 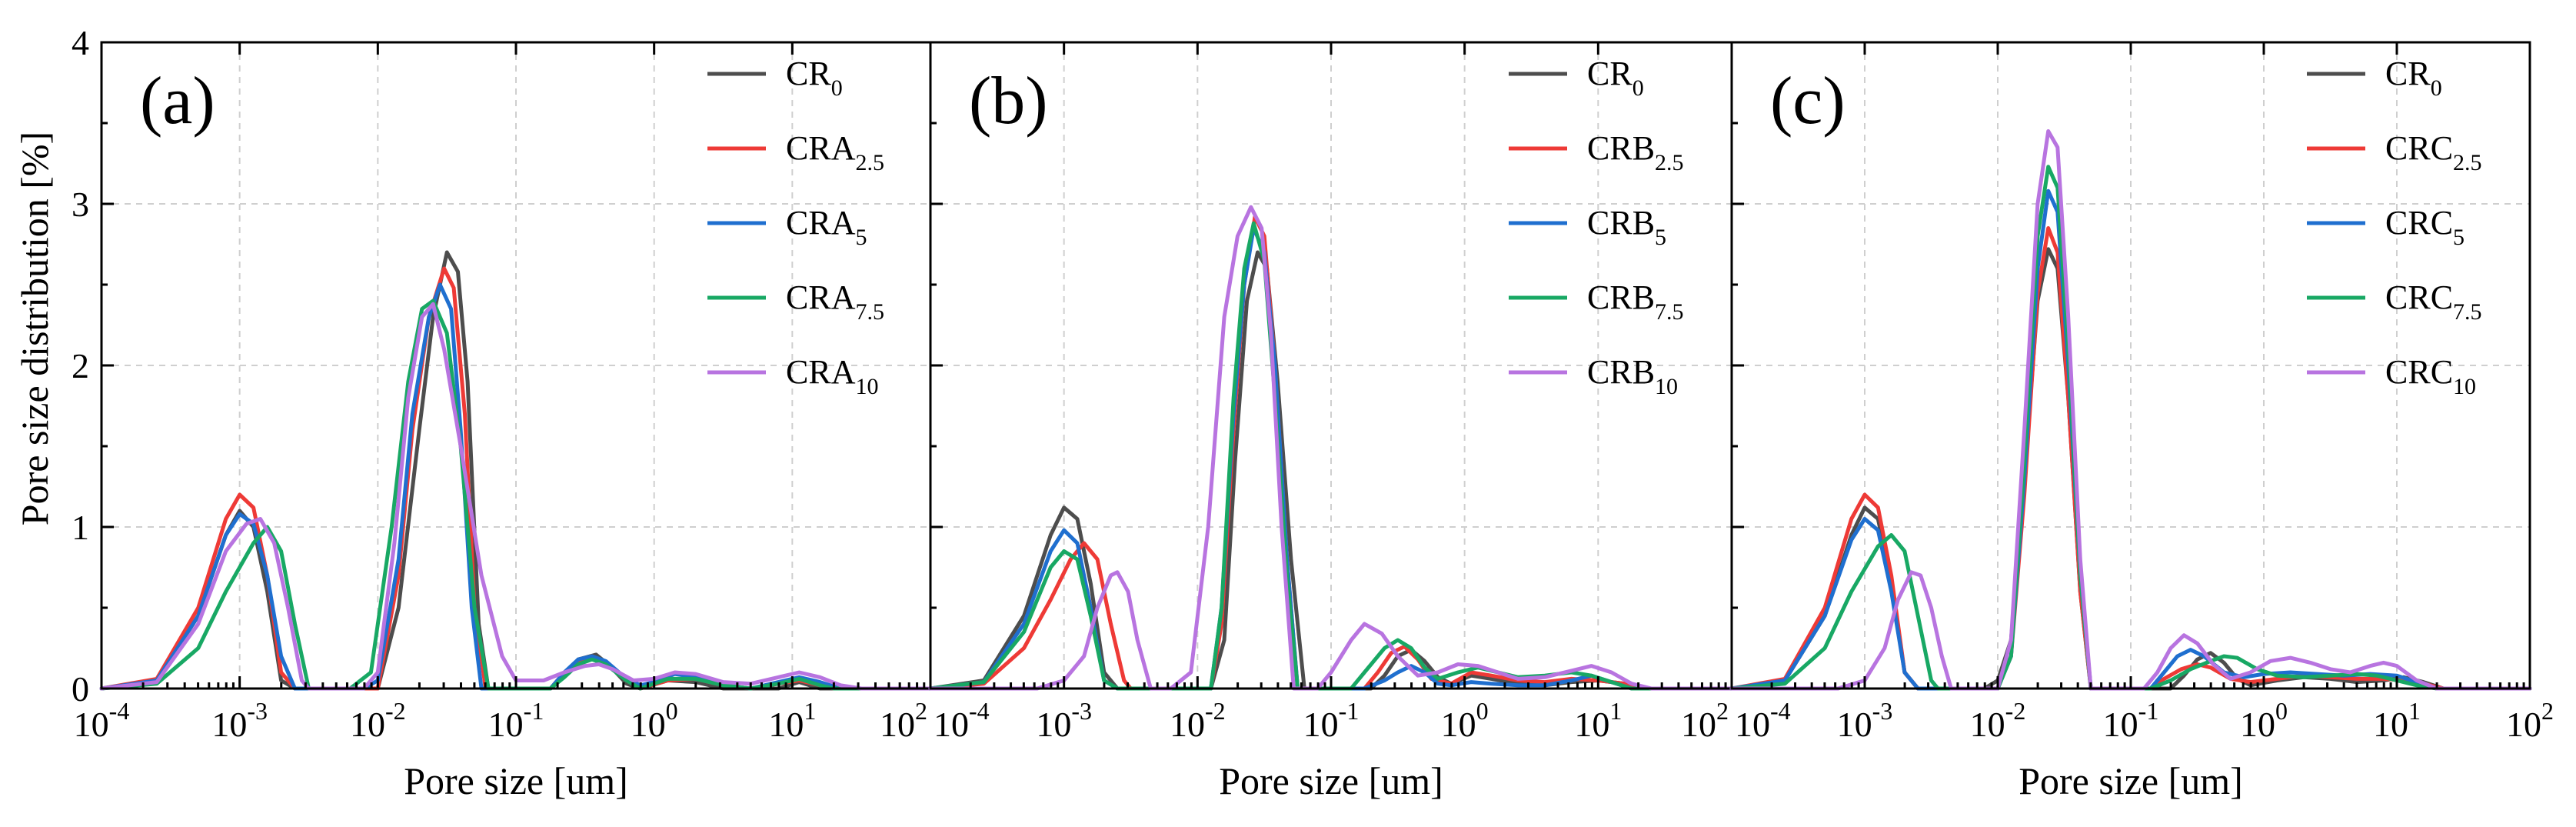 What do you see at coordinates (1636, 301) in the screenshot?
I see `legend-label: CRB7.5` at bounding box center [1636, 301].